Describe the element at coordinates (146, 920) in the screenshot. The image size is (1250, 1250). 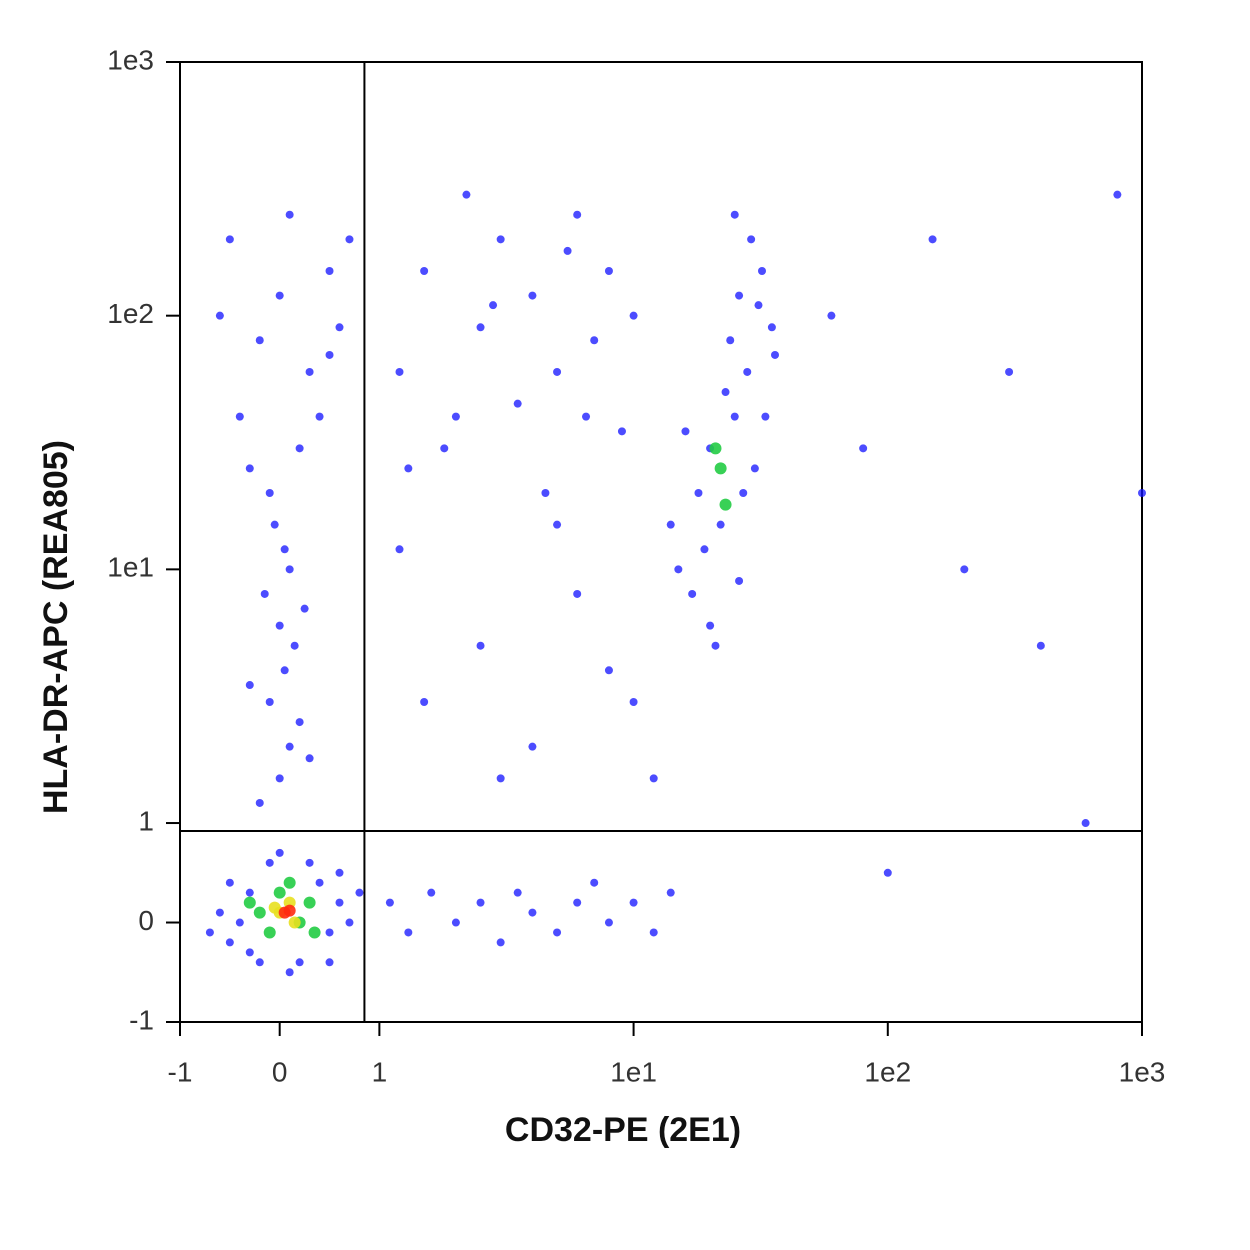
I see `y-tick-label: 0` at that location.